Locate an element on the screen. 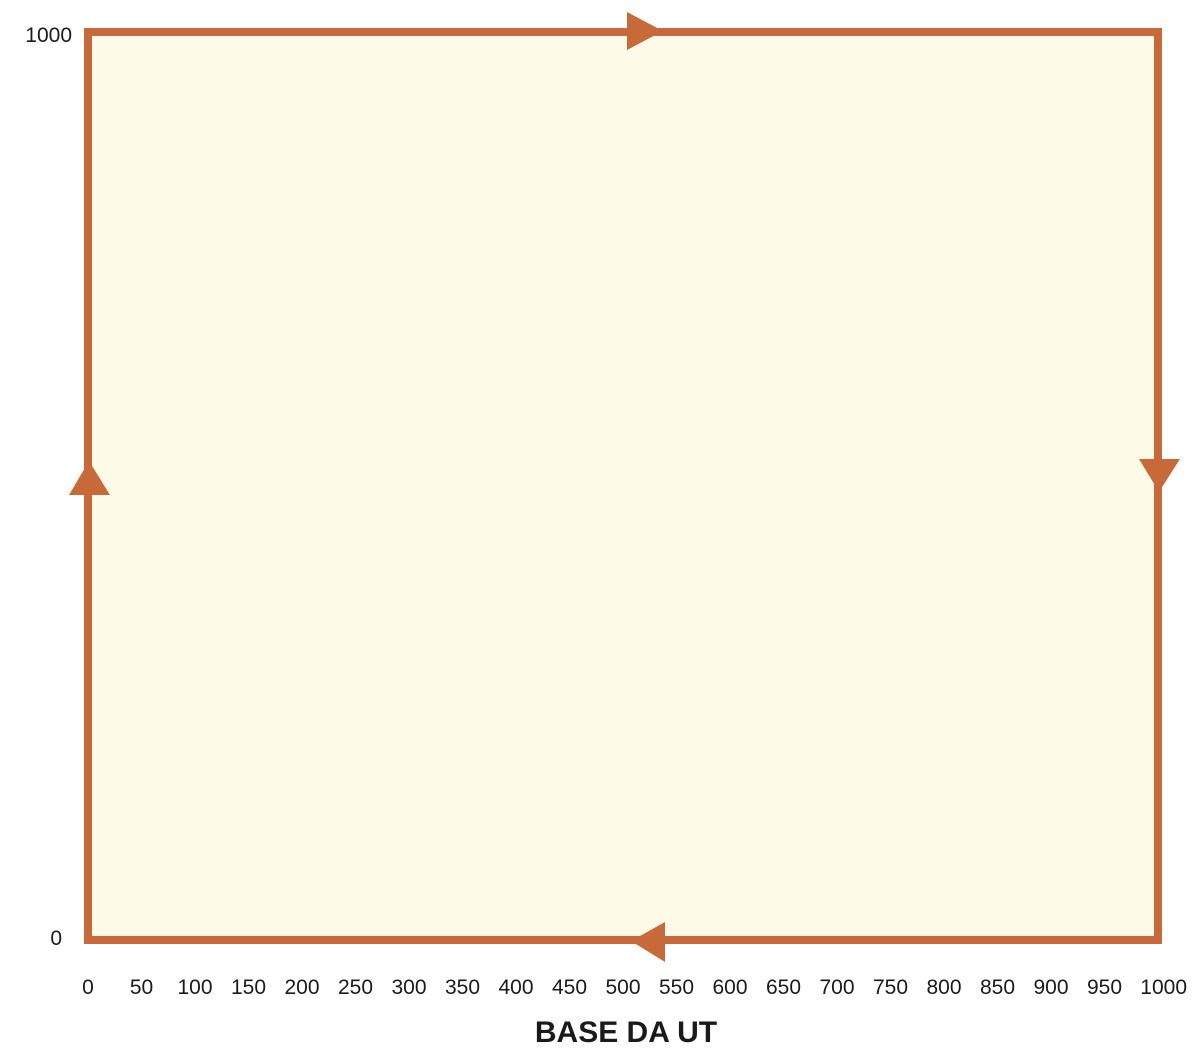  x-tick-label: 350 is located at coordinates (462, 987).